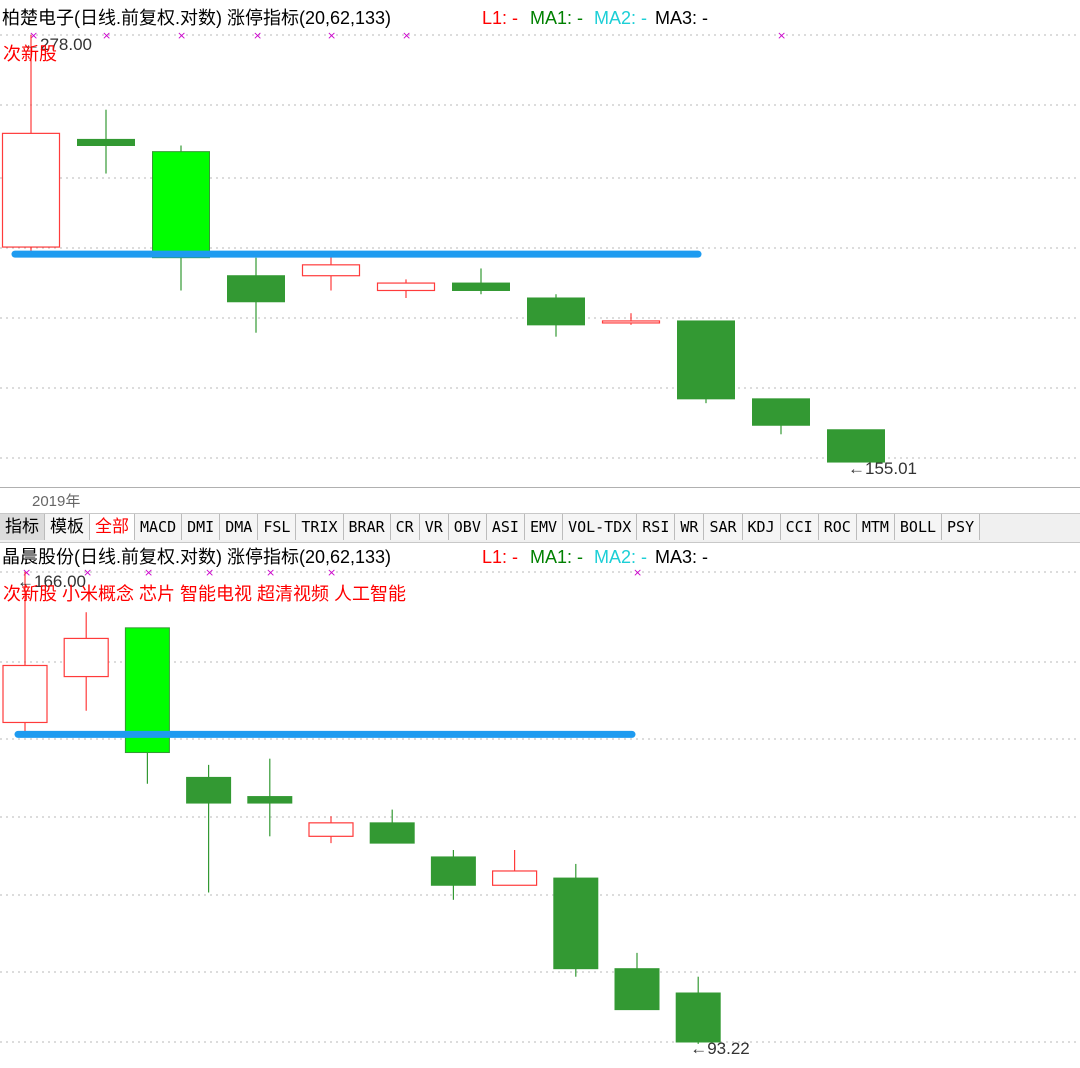 The image size is (1080, 1068). What do you see at coordinates (557, 18) in the screenshot?
I see `top-indicator-ma1: MA1: -` at bounding box center [557, 18].